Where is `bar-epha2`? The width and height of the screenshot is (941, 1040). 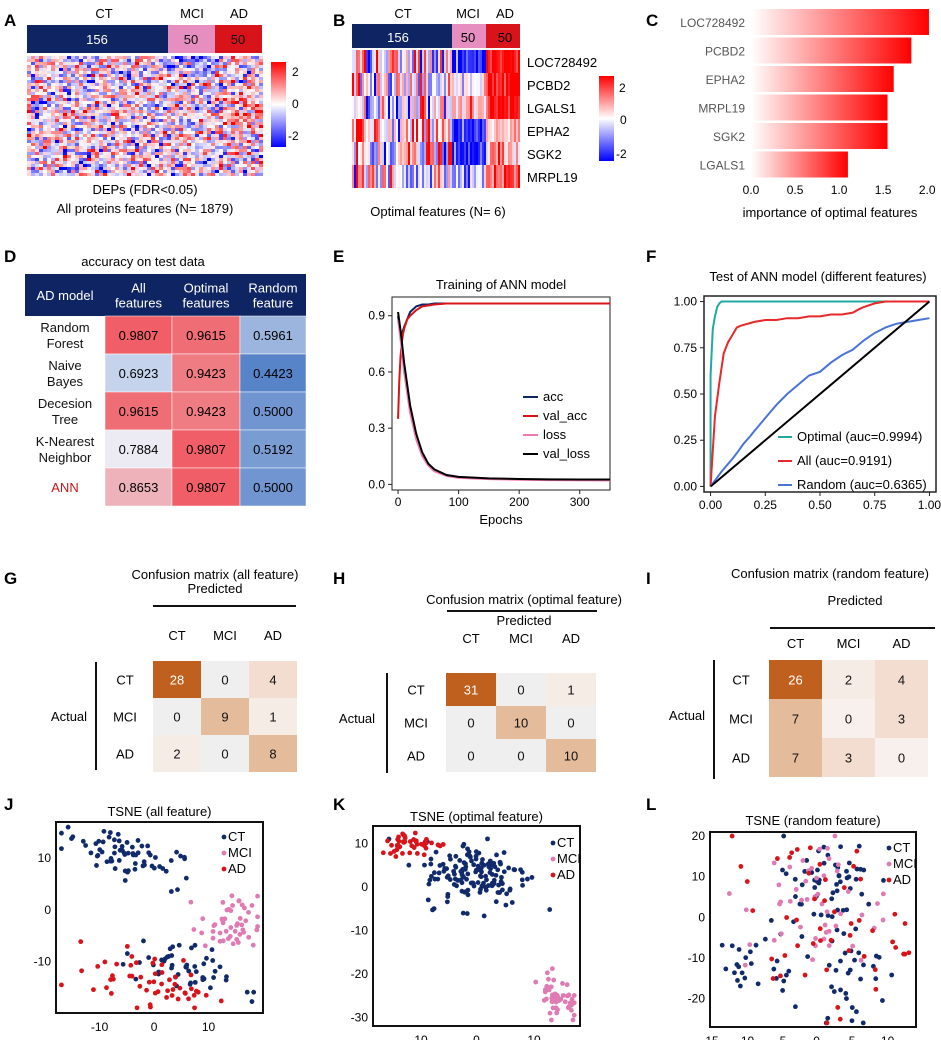 bar-epha2 is located at coordinates (822, 79).